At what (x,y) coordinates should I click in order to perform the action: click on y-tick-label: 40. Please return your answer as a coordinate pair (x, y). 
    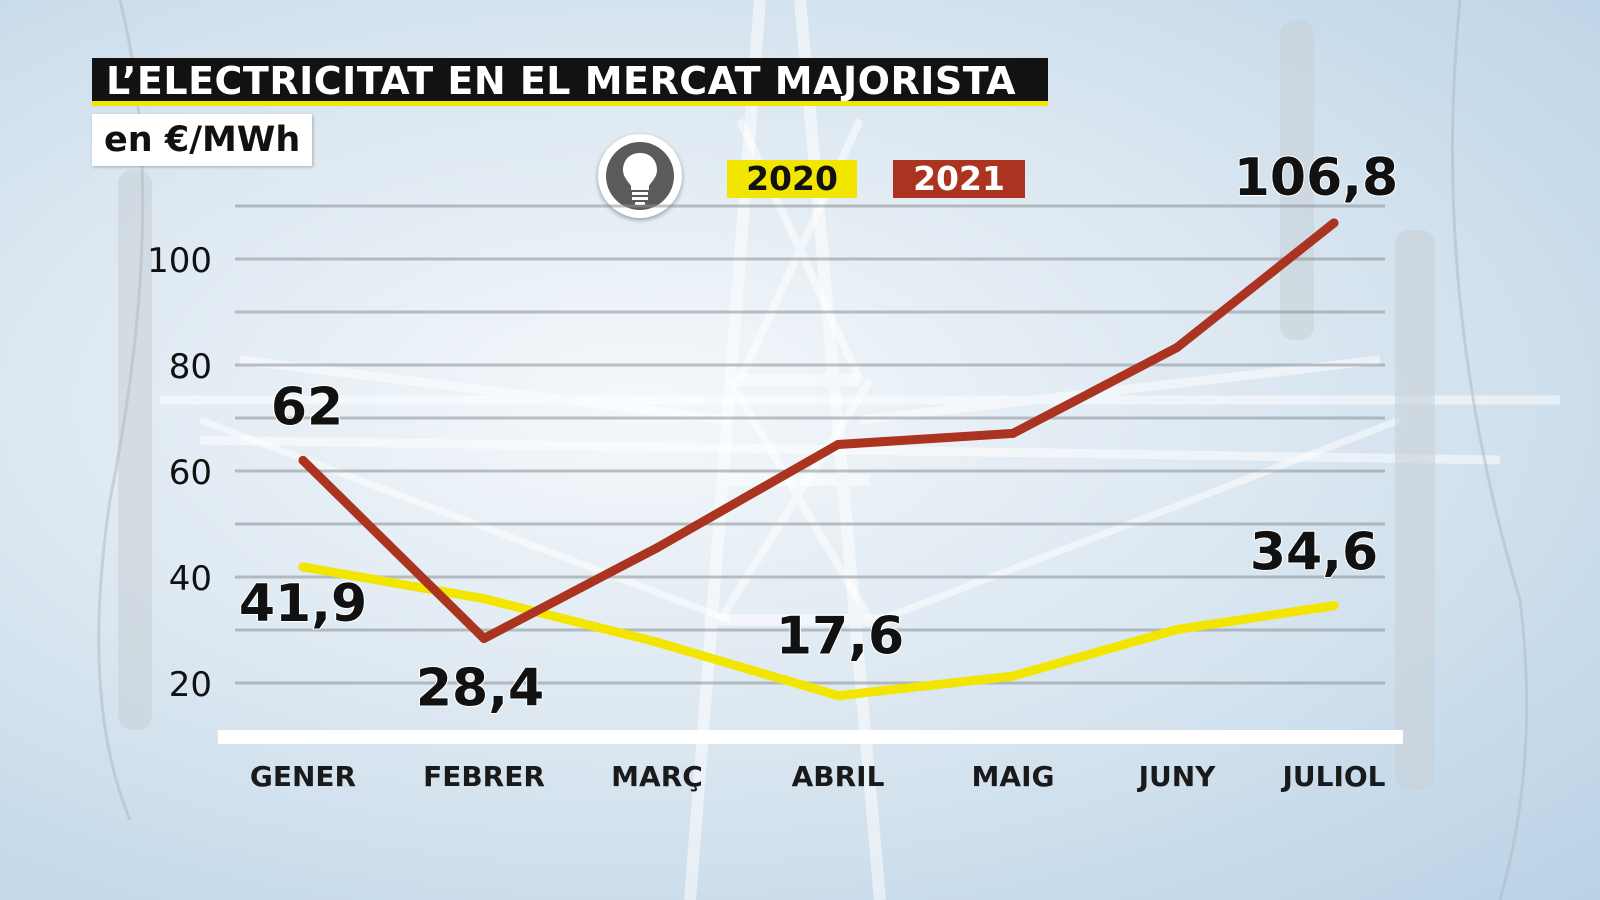
    Looking at the image, I should click on (190, 579).